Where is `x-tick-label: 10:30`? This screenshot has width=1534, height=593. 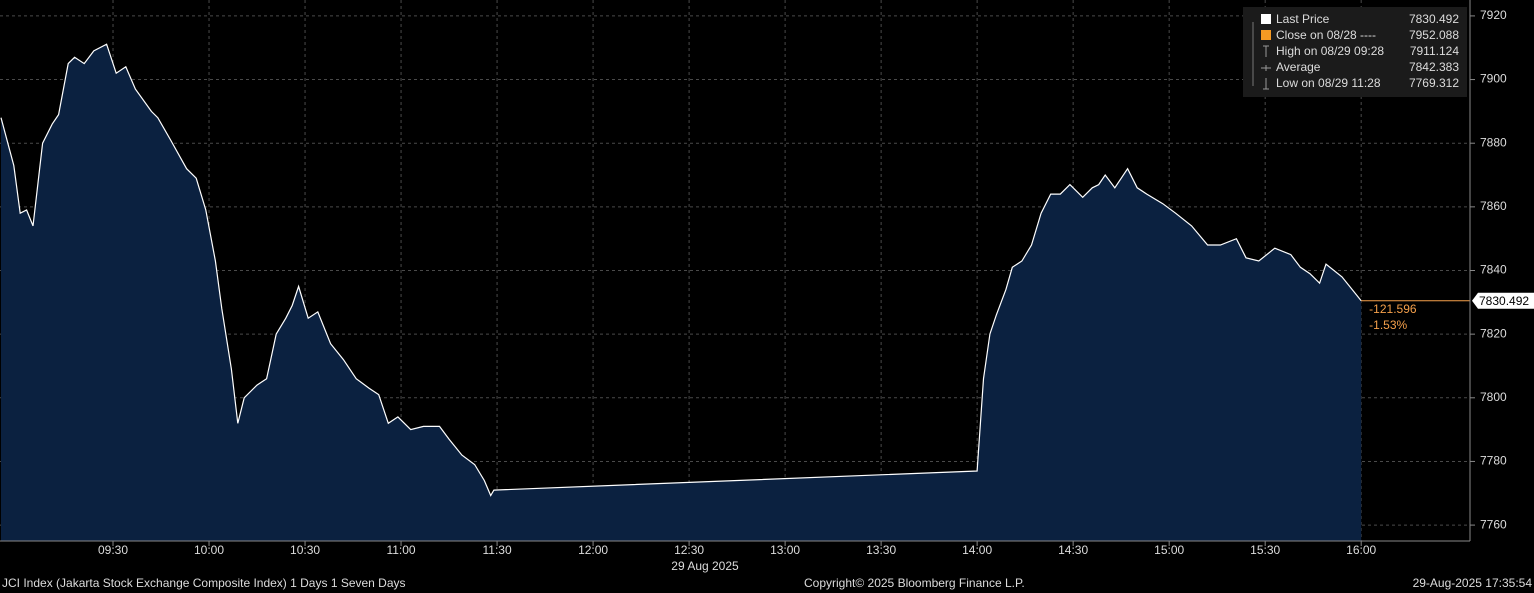 x-tick-label: 10:30 is located at coordinates (305, 550).